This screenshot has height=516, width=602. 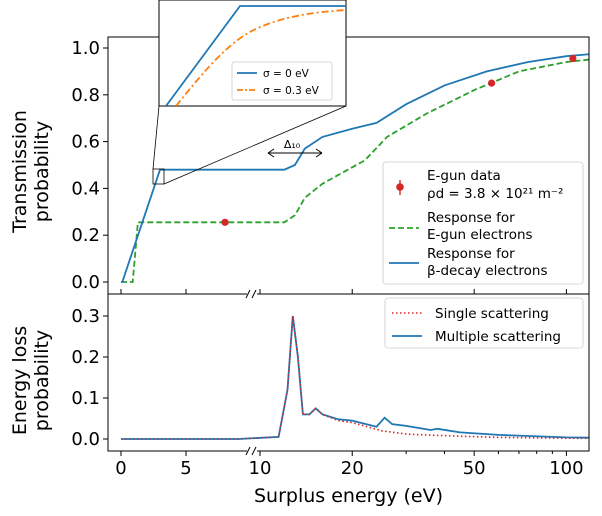 I want to click on delta-arrow-head-right, so click(x=319, y=153).